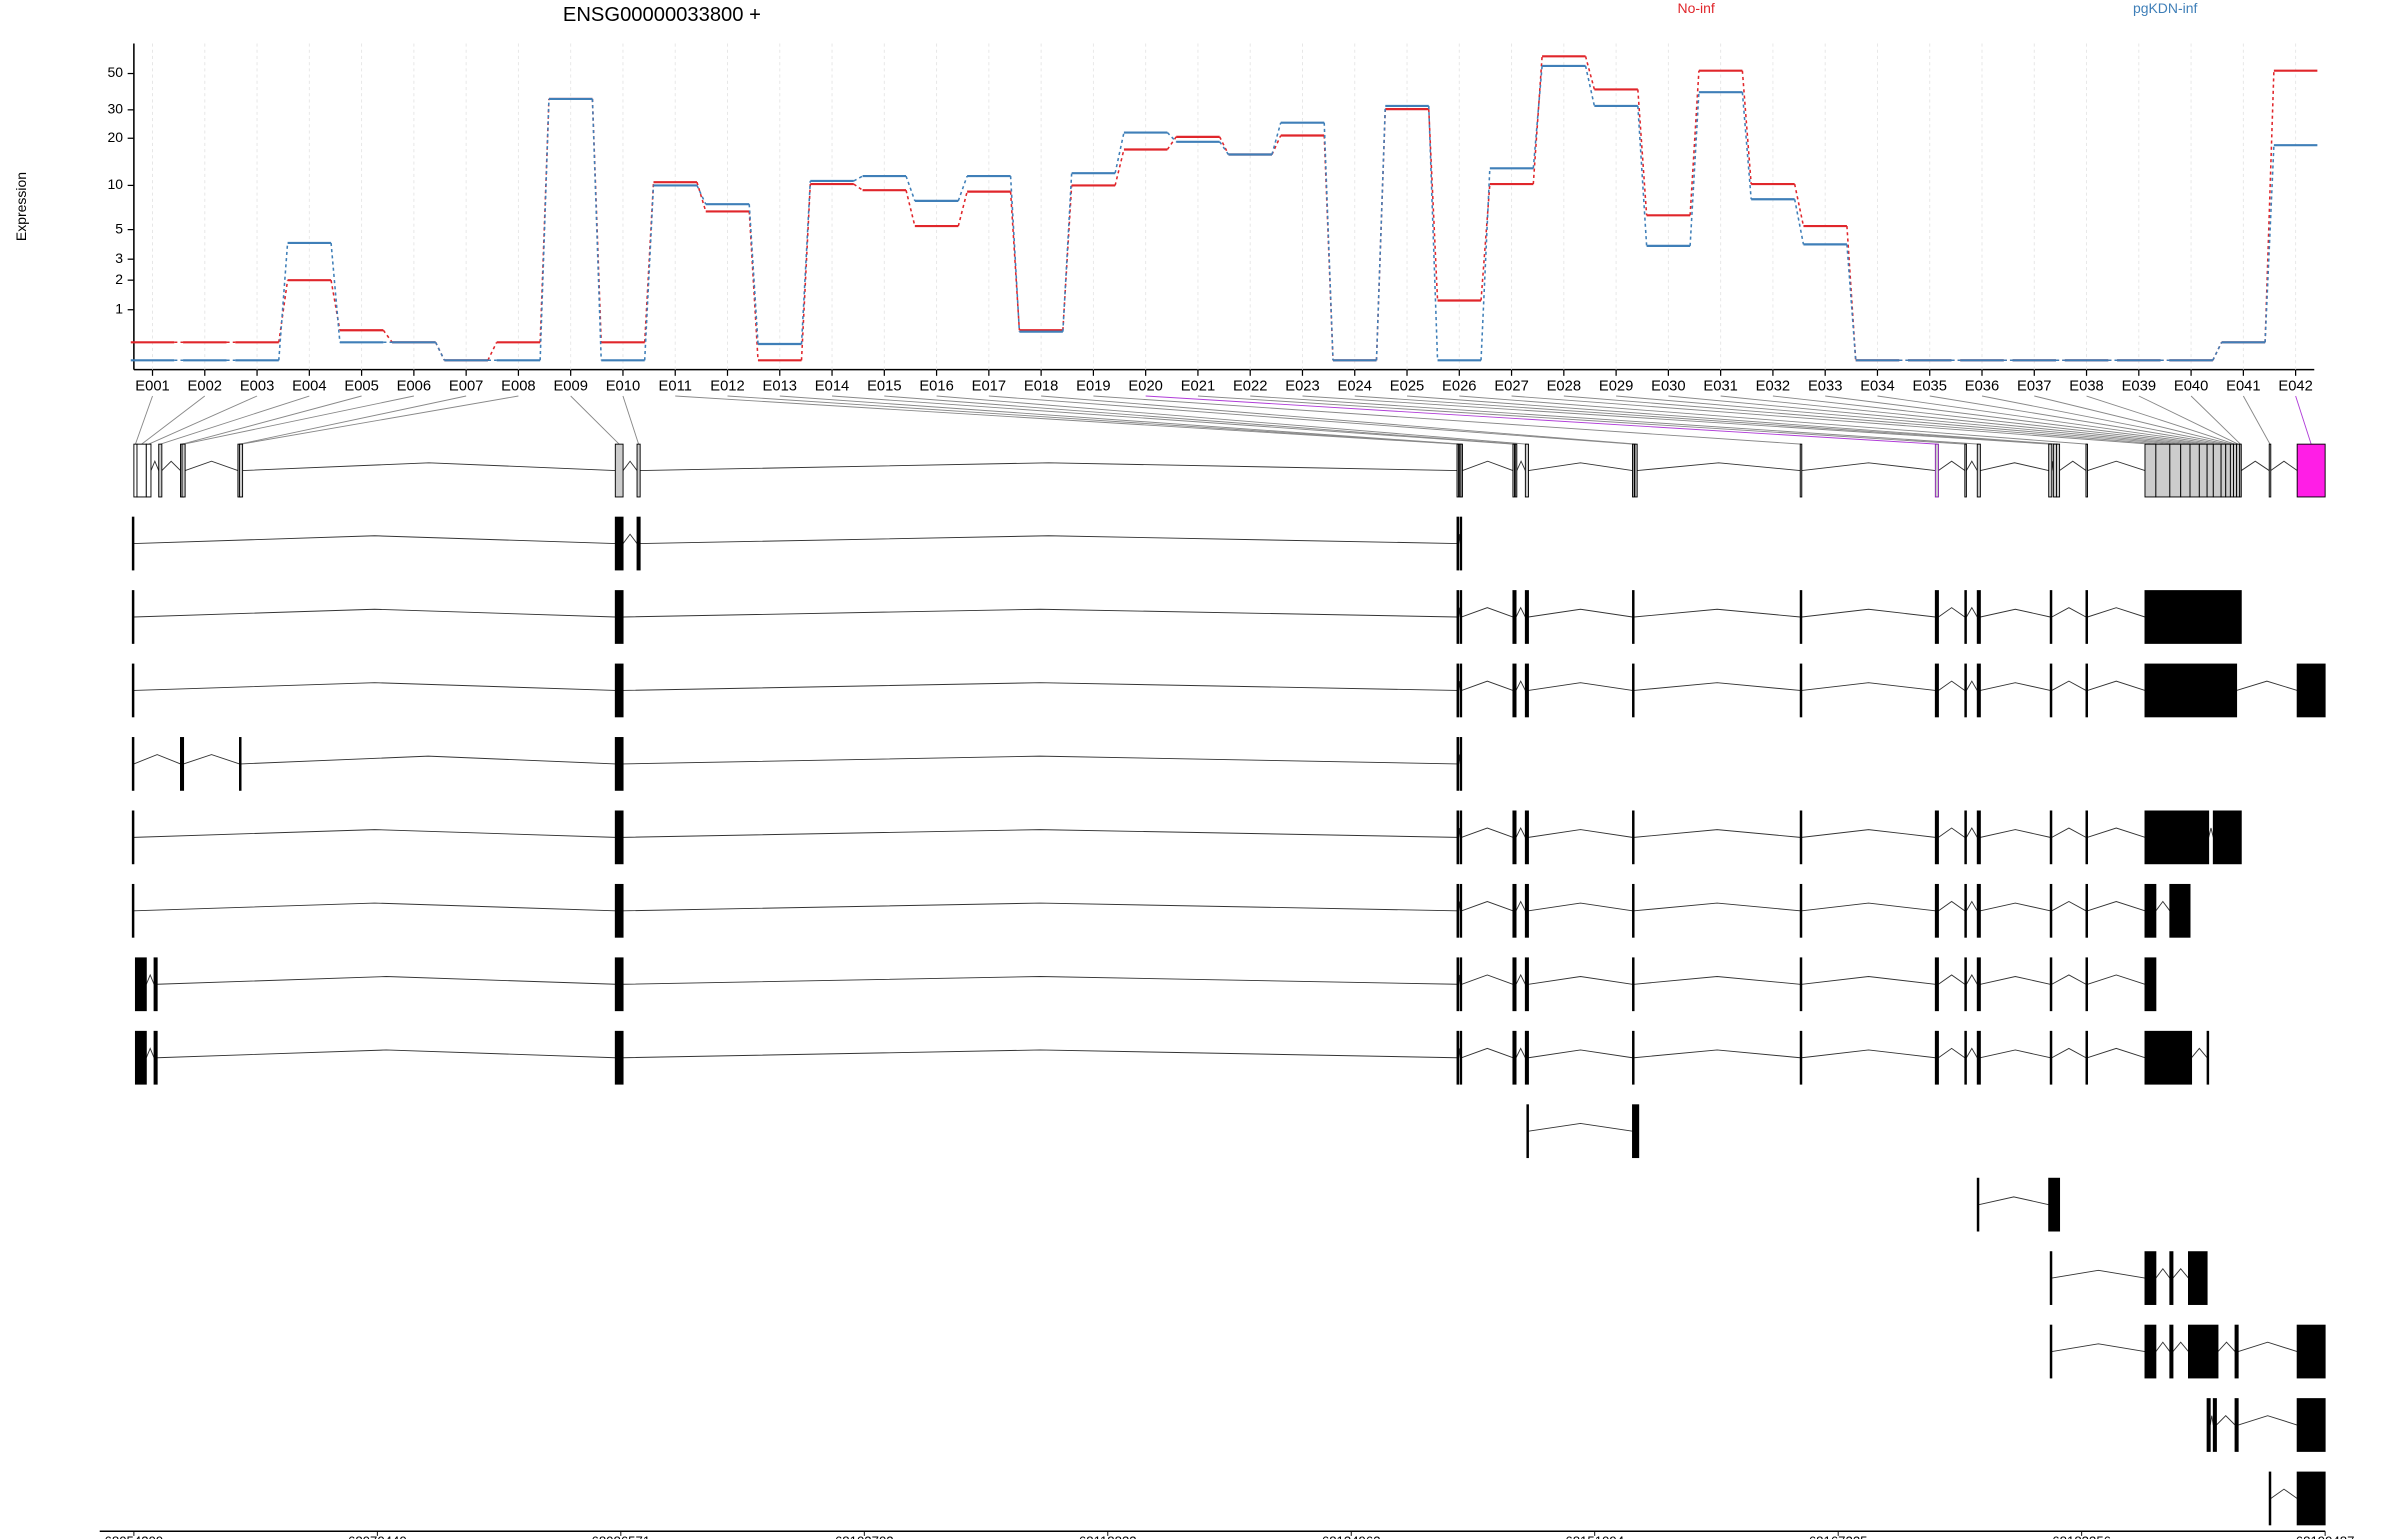  What do you see at coordinates (727, 387) in the screenshot?
I see `x-tick-label: E012` at bounding box center [727, 387].